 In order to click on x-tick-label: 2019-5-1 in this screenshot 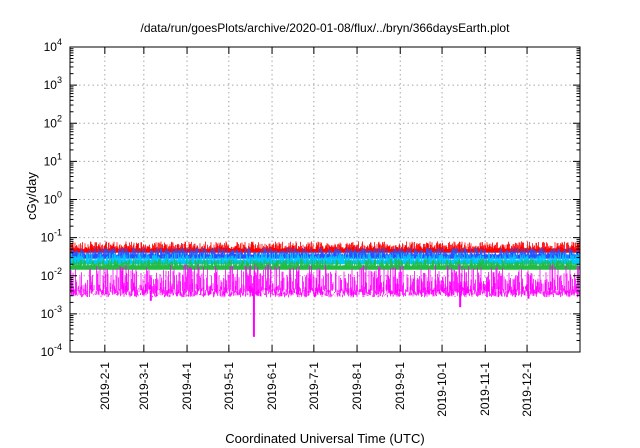, I will do `click(229, 386)`.